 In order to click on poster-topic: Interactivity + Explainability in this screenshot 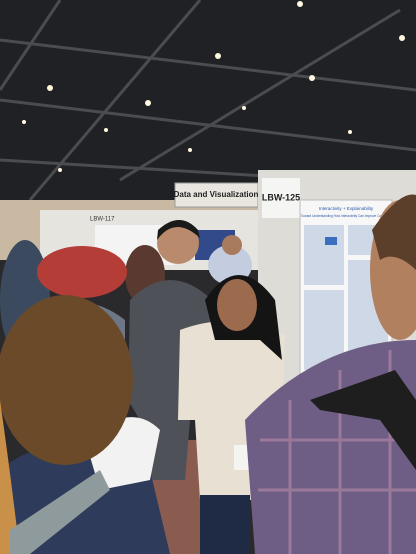, I will do `click(346, 208)`.